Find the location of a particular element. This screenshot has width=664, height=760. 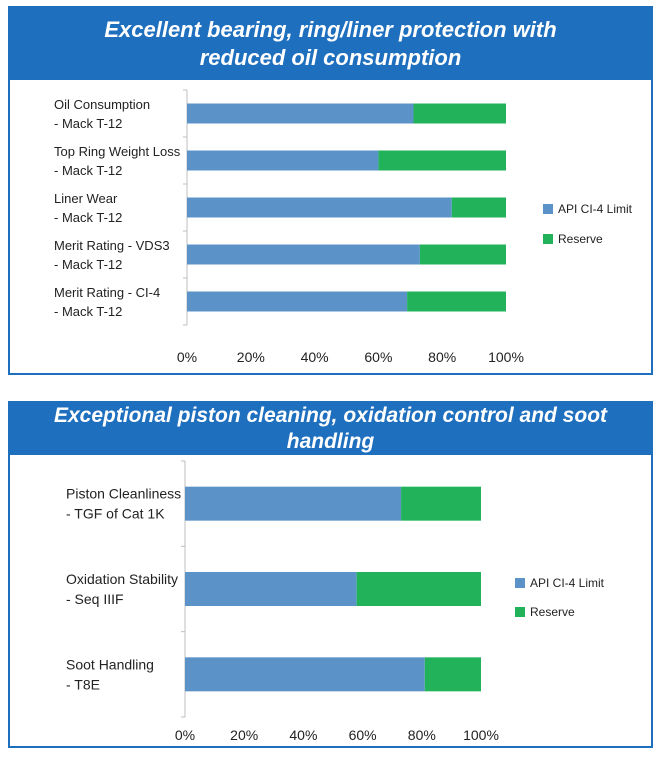

category-label-1-line-0: Oxidation Stability is located at coordinates (122, 579).